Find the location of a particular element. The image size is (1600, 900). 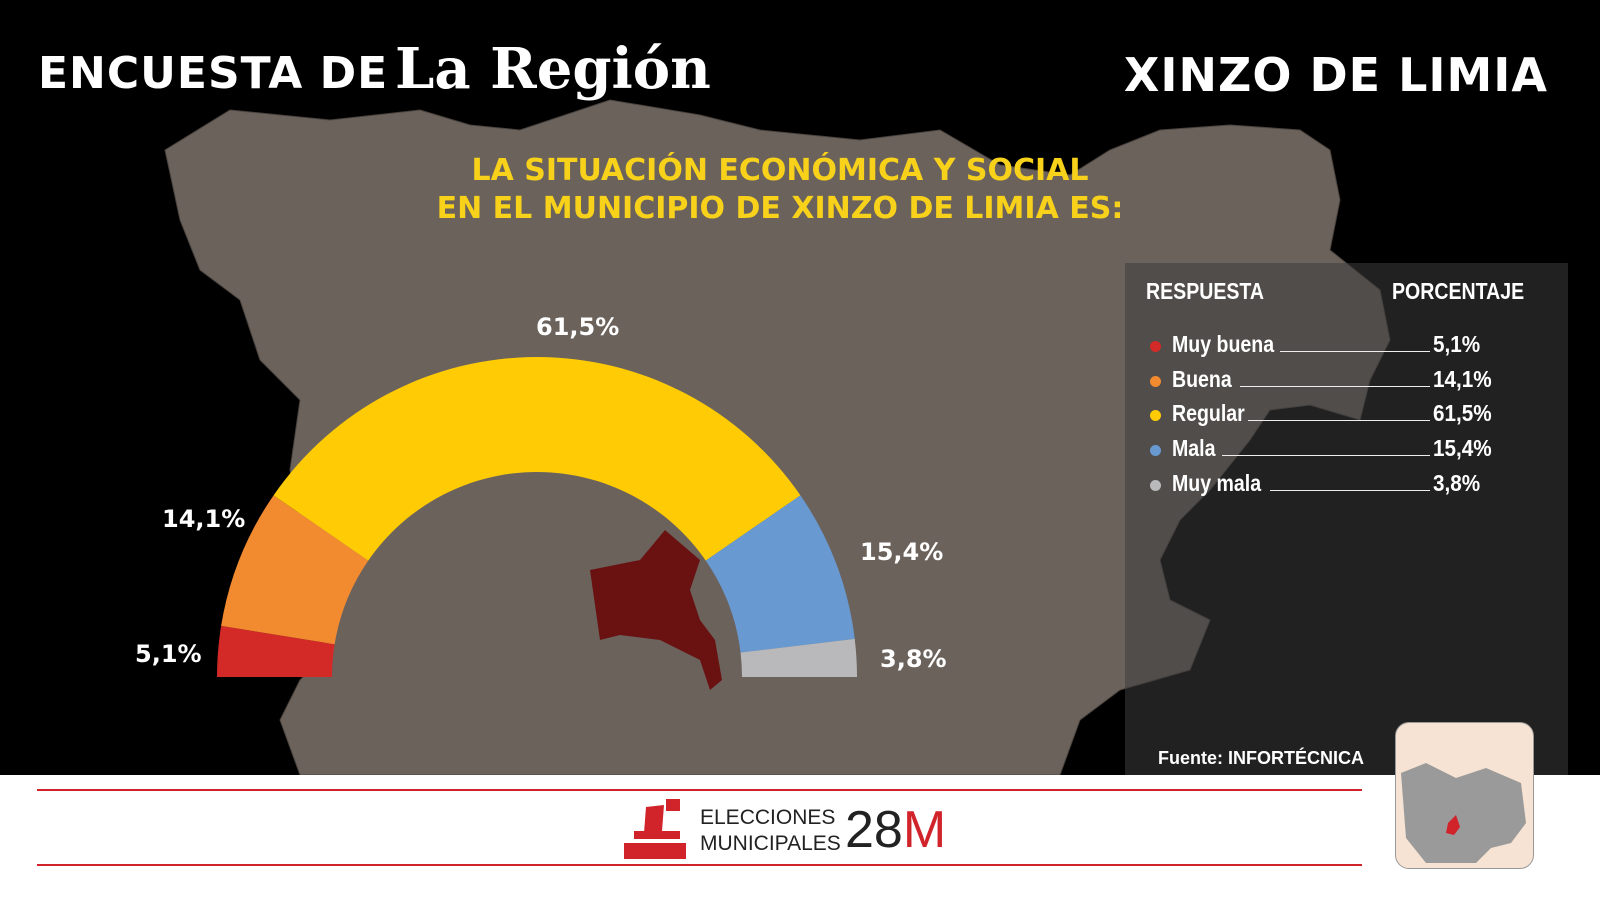

locator-minimap is located at coordinates (1464, 795).